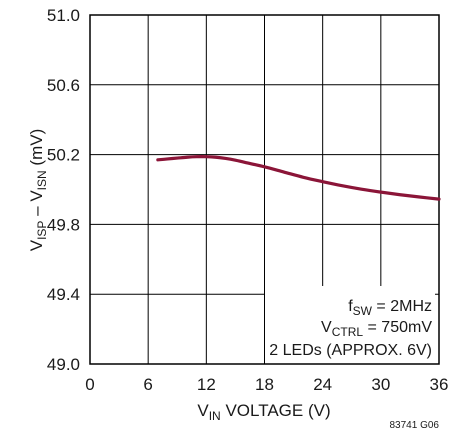  What do you see at coordinates (63, 15) in the screenshot?
I see `y-tick-label: 51.0` at bounding box center [63, 15].